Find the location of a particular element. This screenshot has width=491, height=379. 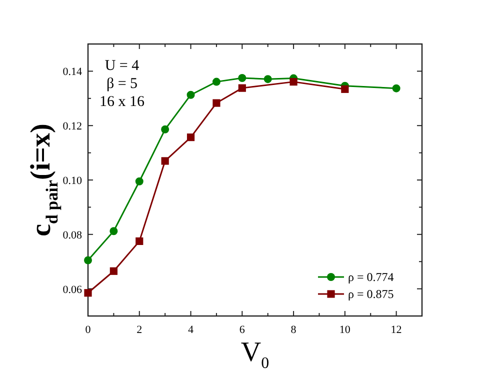

legend-label: ρ = 0.774 is located at coordinates (371, 277).